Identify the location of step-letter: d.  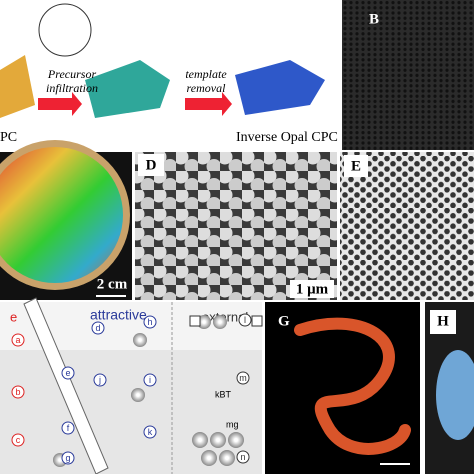
(97, 328).